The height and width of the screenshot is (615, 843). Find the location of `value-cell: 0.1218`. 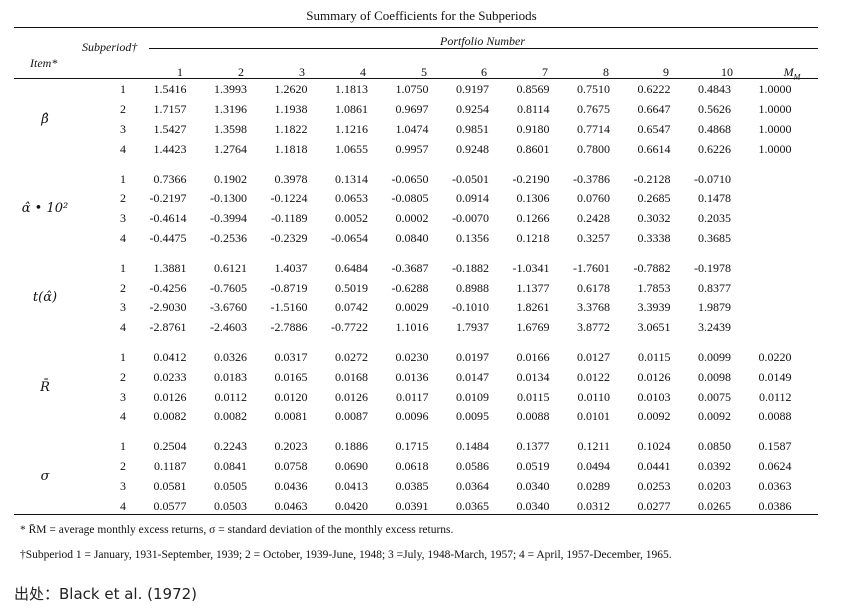

value-cell: 0.1218 is located at coordinates (533, 237).